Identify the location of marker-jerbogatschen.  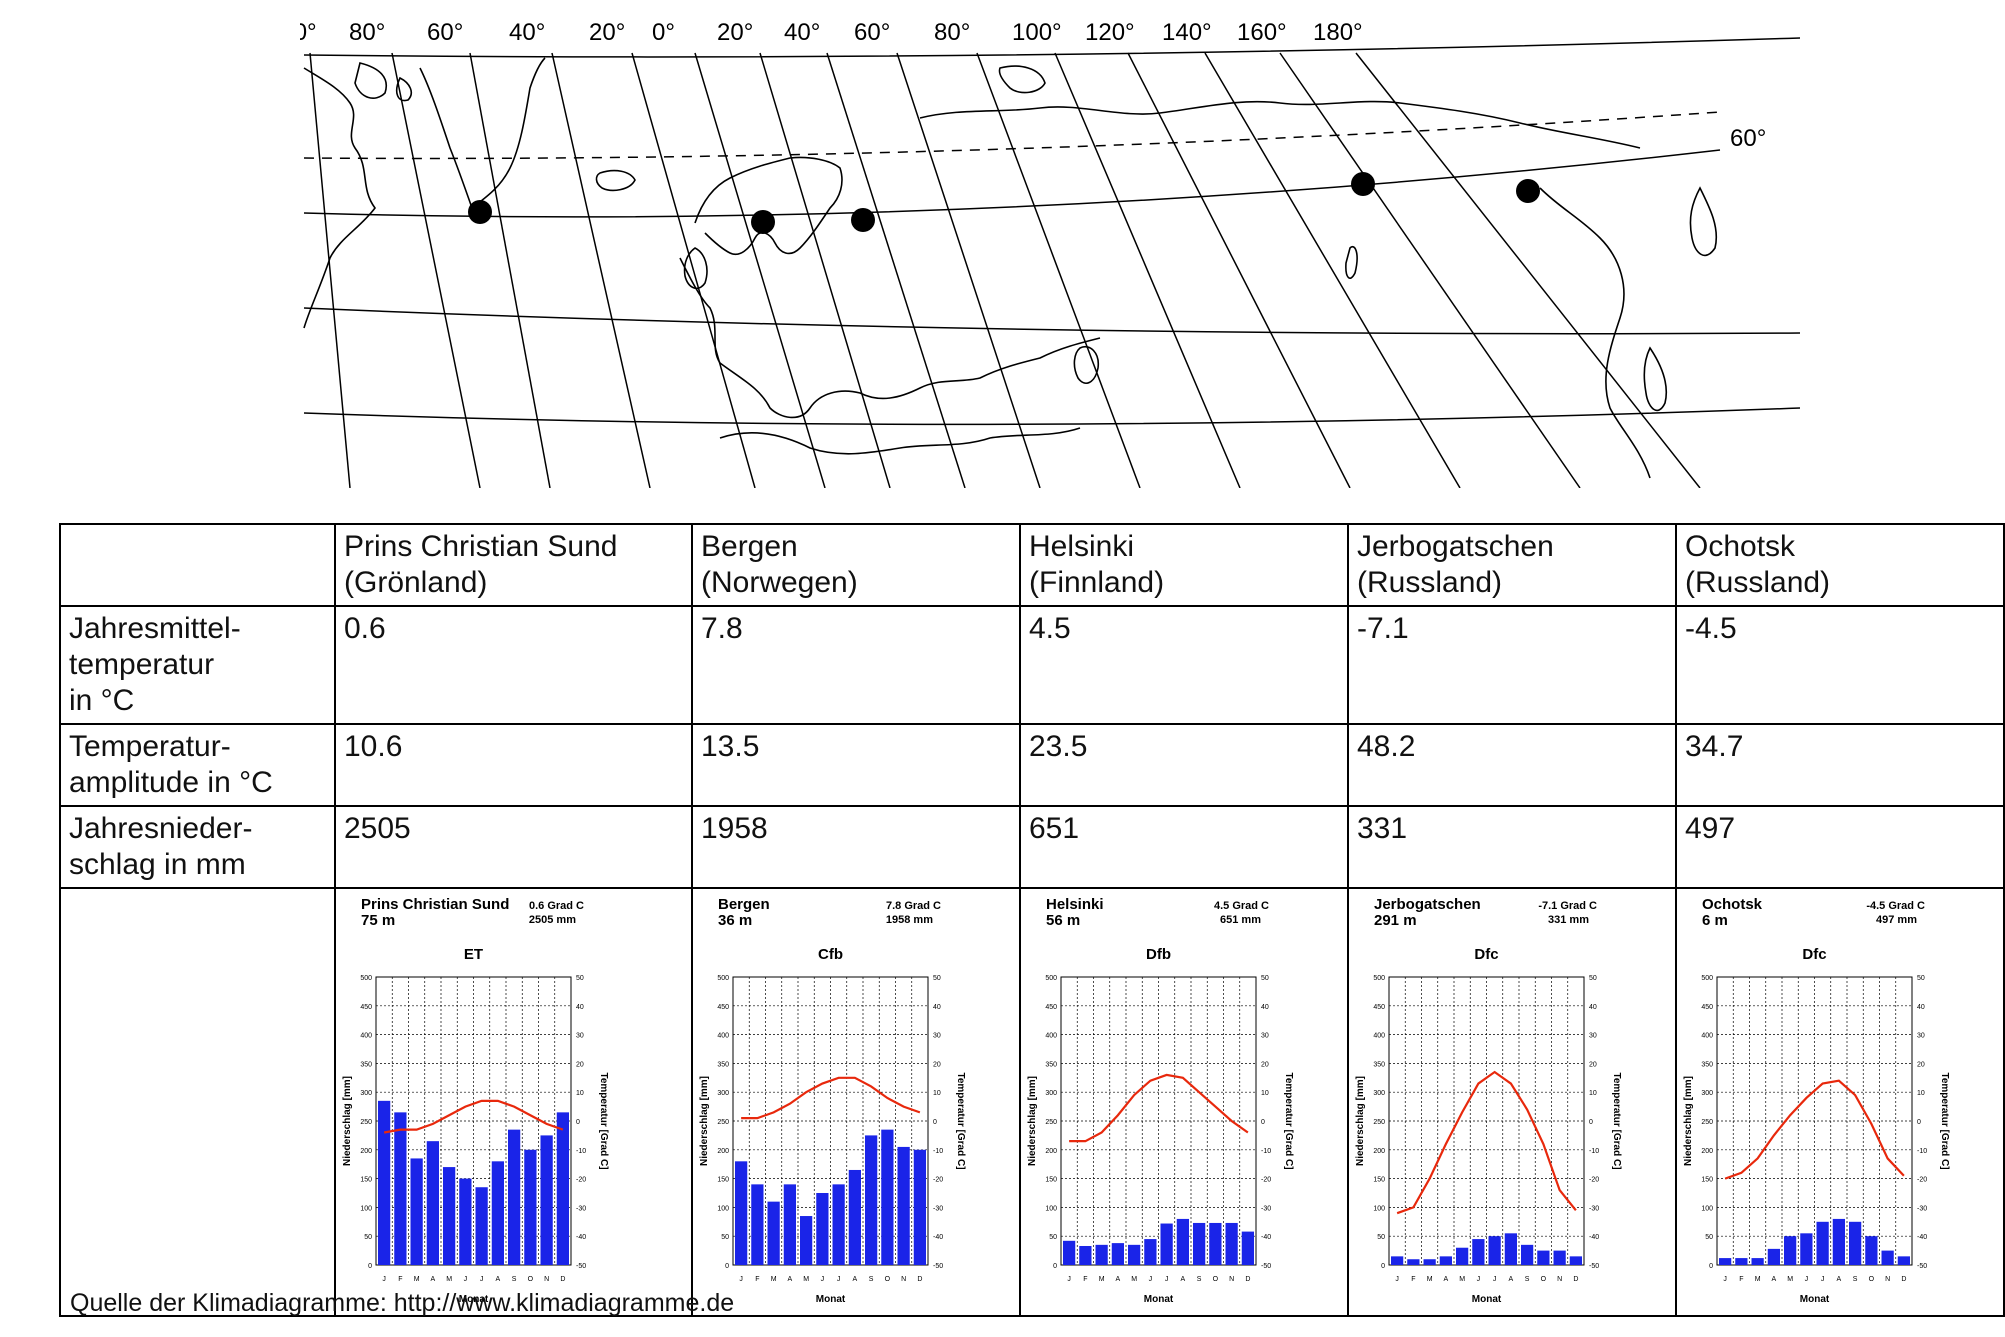
(1363, 184).